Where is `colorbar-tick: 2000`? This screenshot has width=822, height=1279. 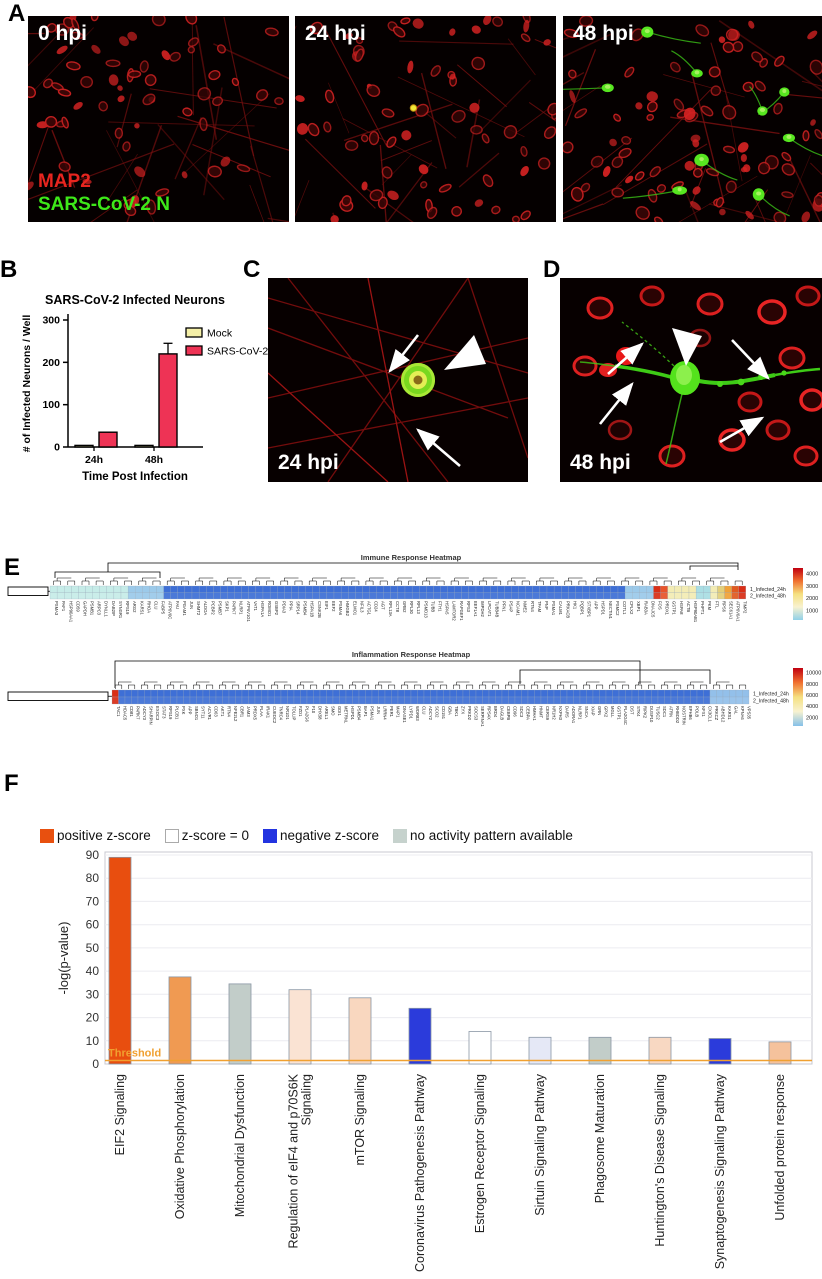 colorbar-tick: 2000 is located at coordinates (812, 718).